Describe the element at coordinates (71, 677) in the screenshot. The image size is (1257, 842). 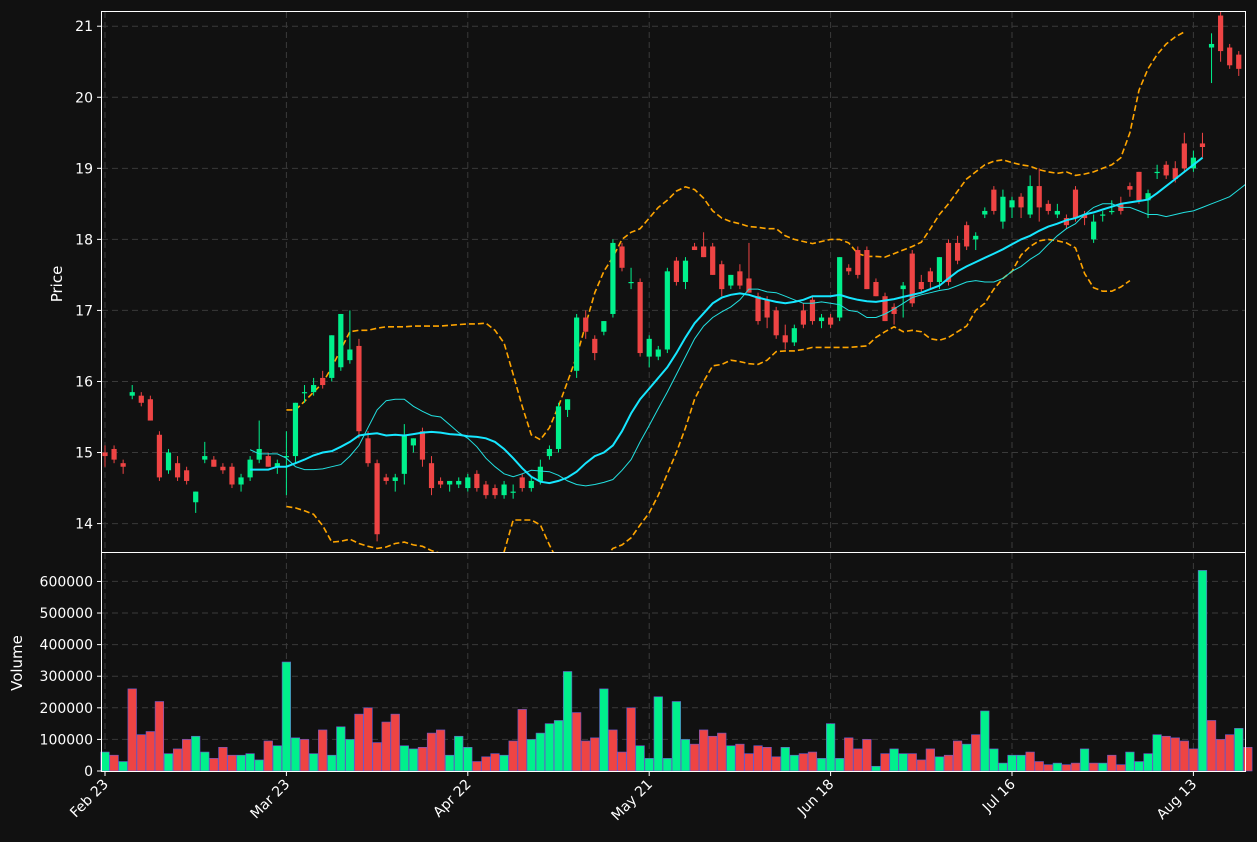
I see `volume-axis: 0 100000 200000 300000 400000 500000 600000` at that location.